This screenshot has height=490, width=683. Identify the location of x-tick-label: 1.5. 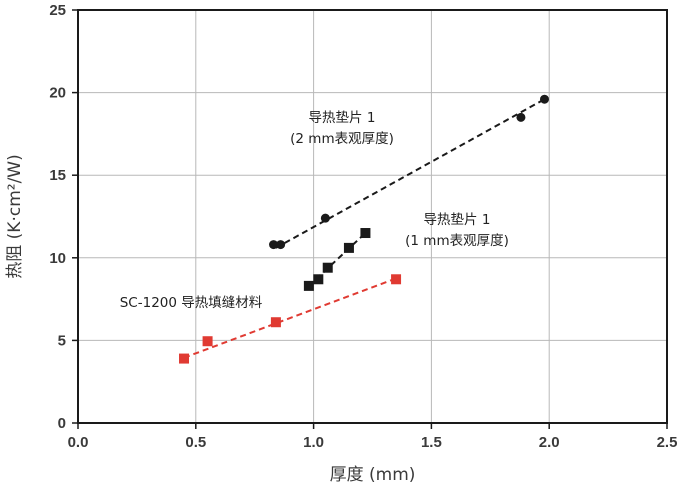
(431, 442).